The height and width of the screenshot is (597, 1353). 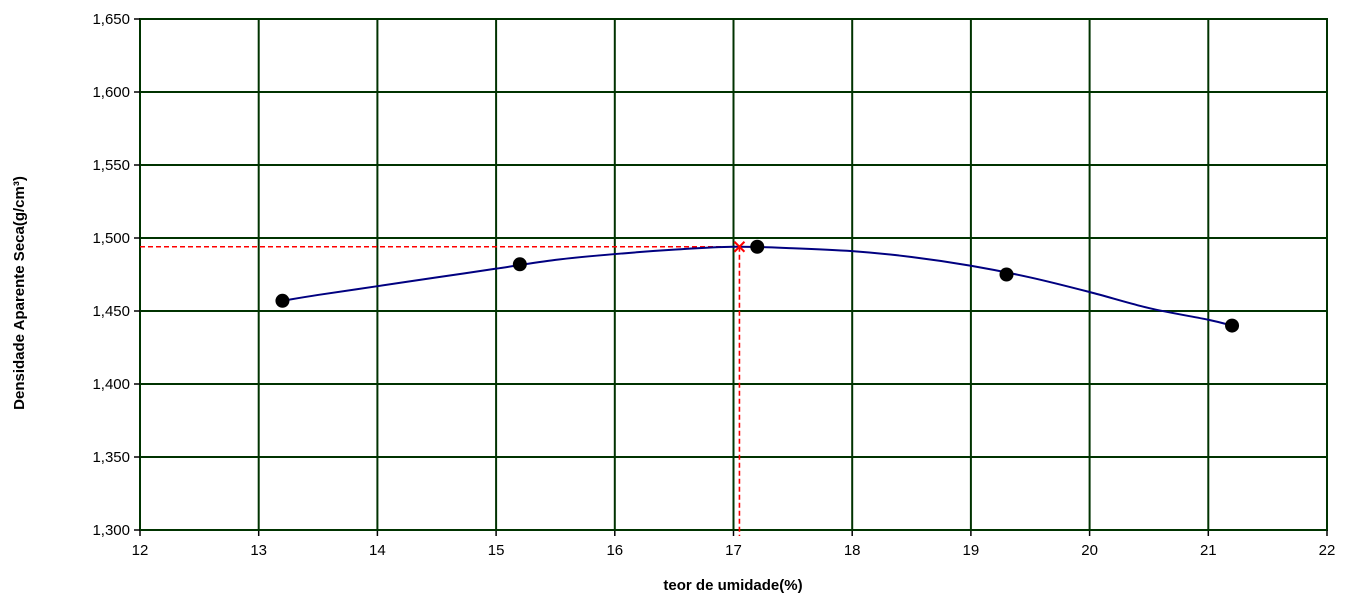 I want to click on y-tick-label: 1,300, so click(x=111, y=530).